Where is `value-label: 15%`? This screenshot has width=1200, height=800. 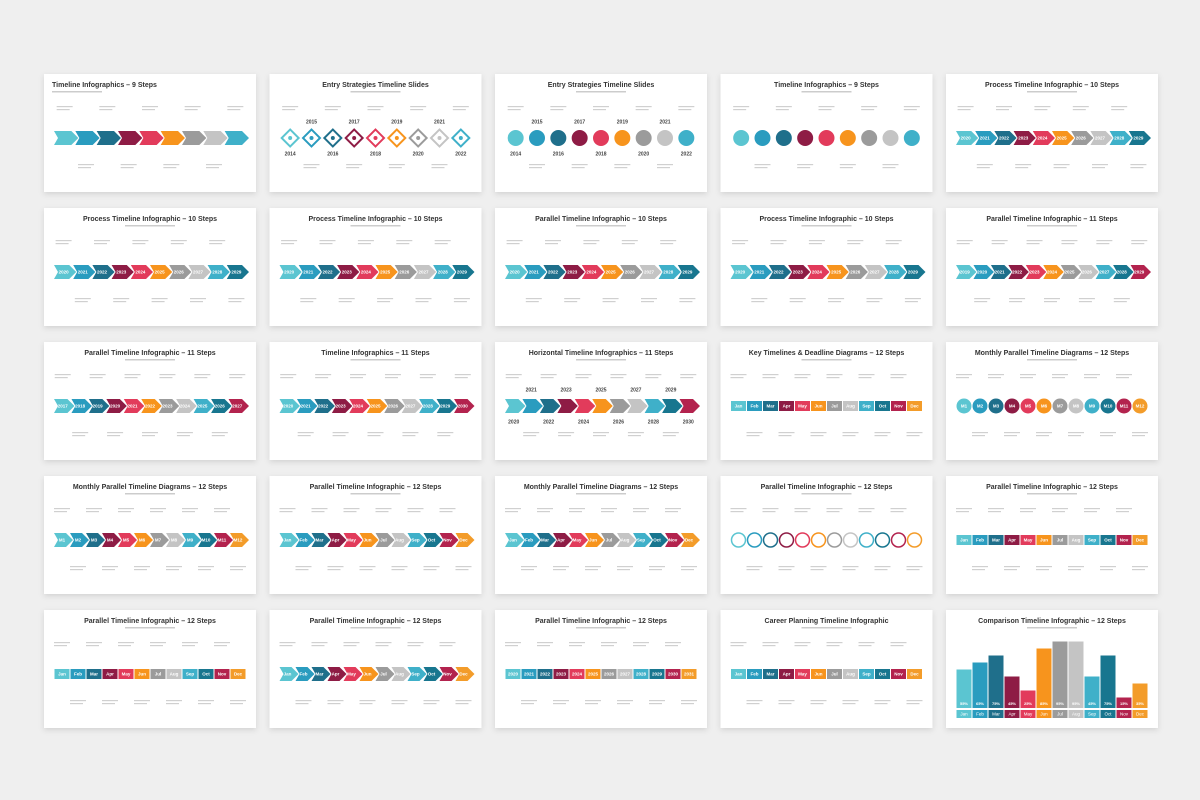
value-label: 15% is located at coordinates (1124, 703).